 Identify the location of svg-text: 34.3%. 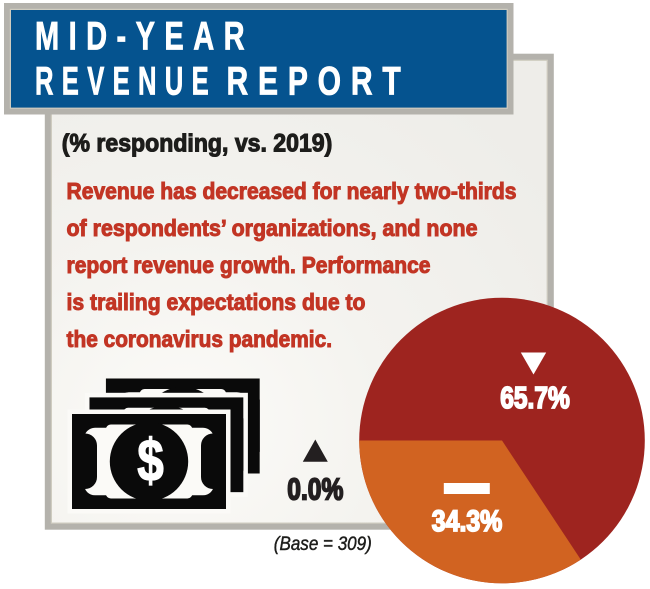
(467, 521).